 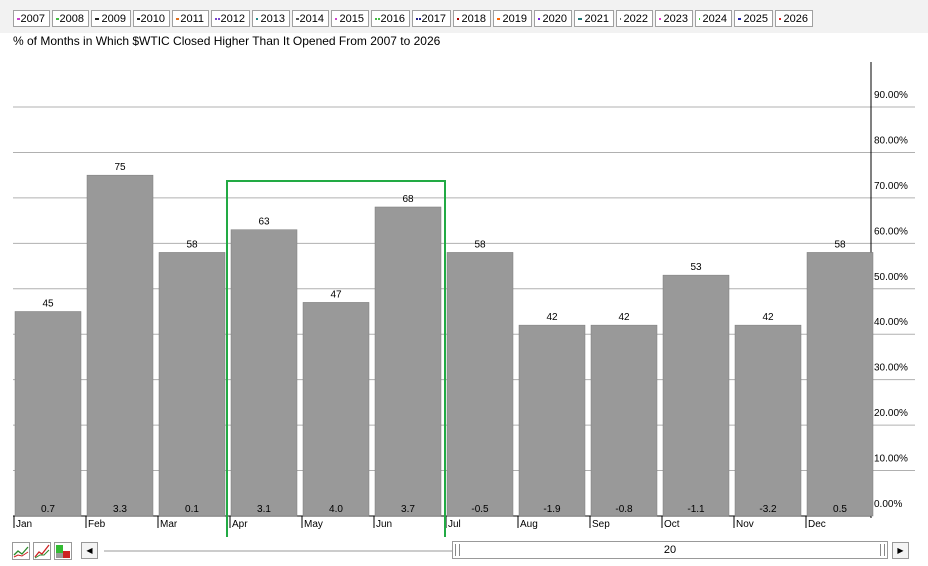 I want to click on legend-item-2008: 2008, so click(x=70, y=18).